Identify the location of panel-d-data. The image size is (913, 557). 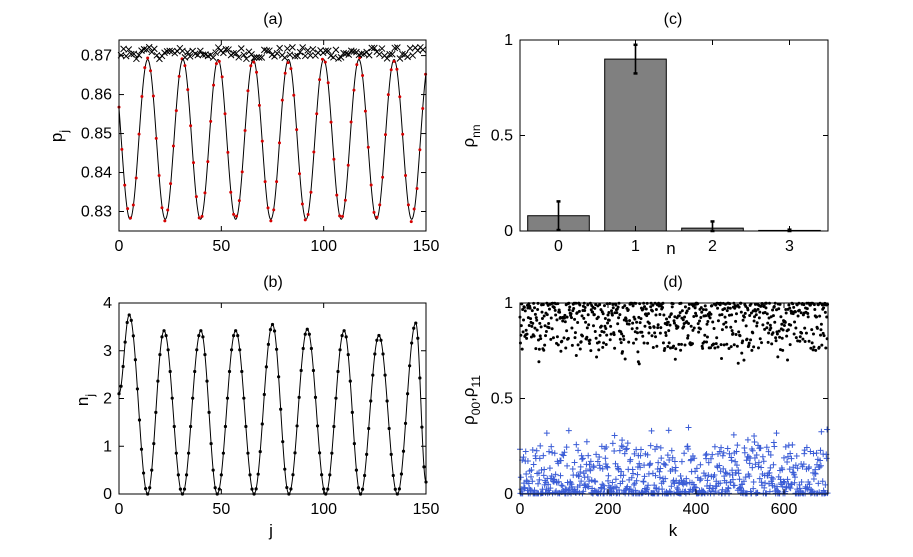
(674, 399).